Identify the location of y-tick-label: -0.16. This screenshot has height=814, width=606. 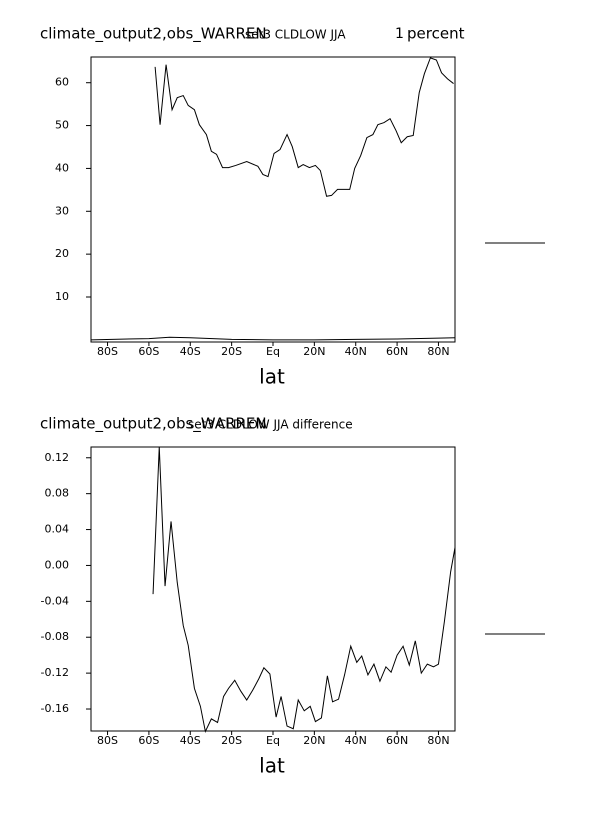
(55, 708).